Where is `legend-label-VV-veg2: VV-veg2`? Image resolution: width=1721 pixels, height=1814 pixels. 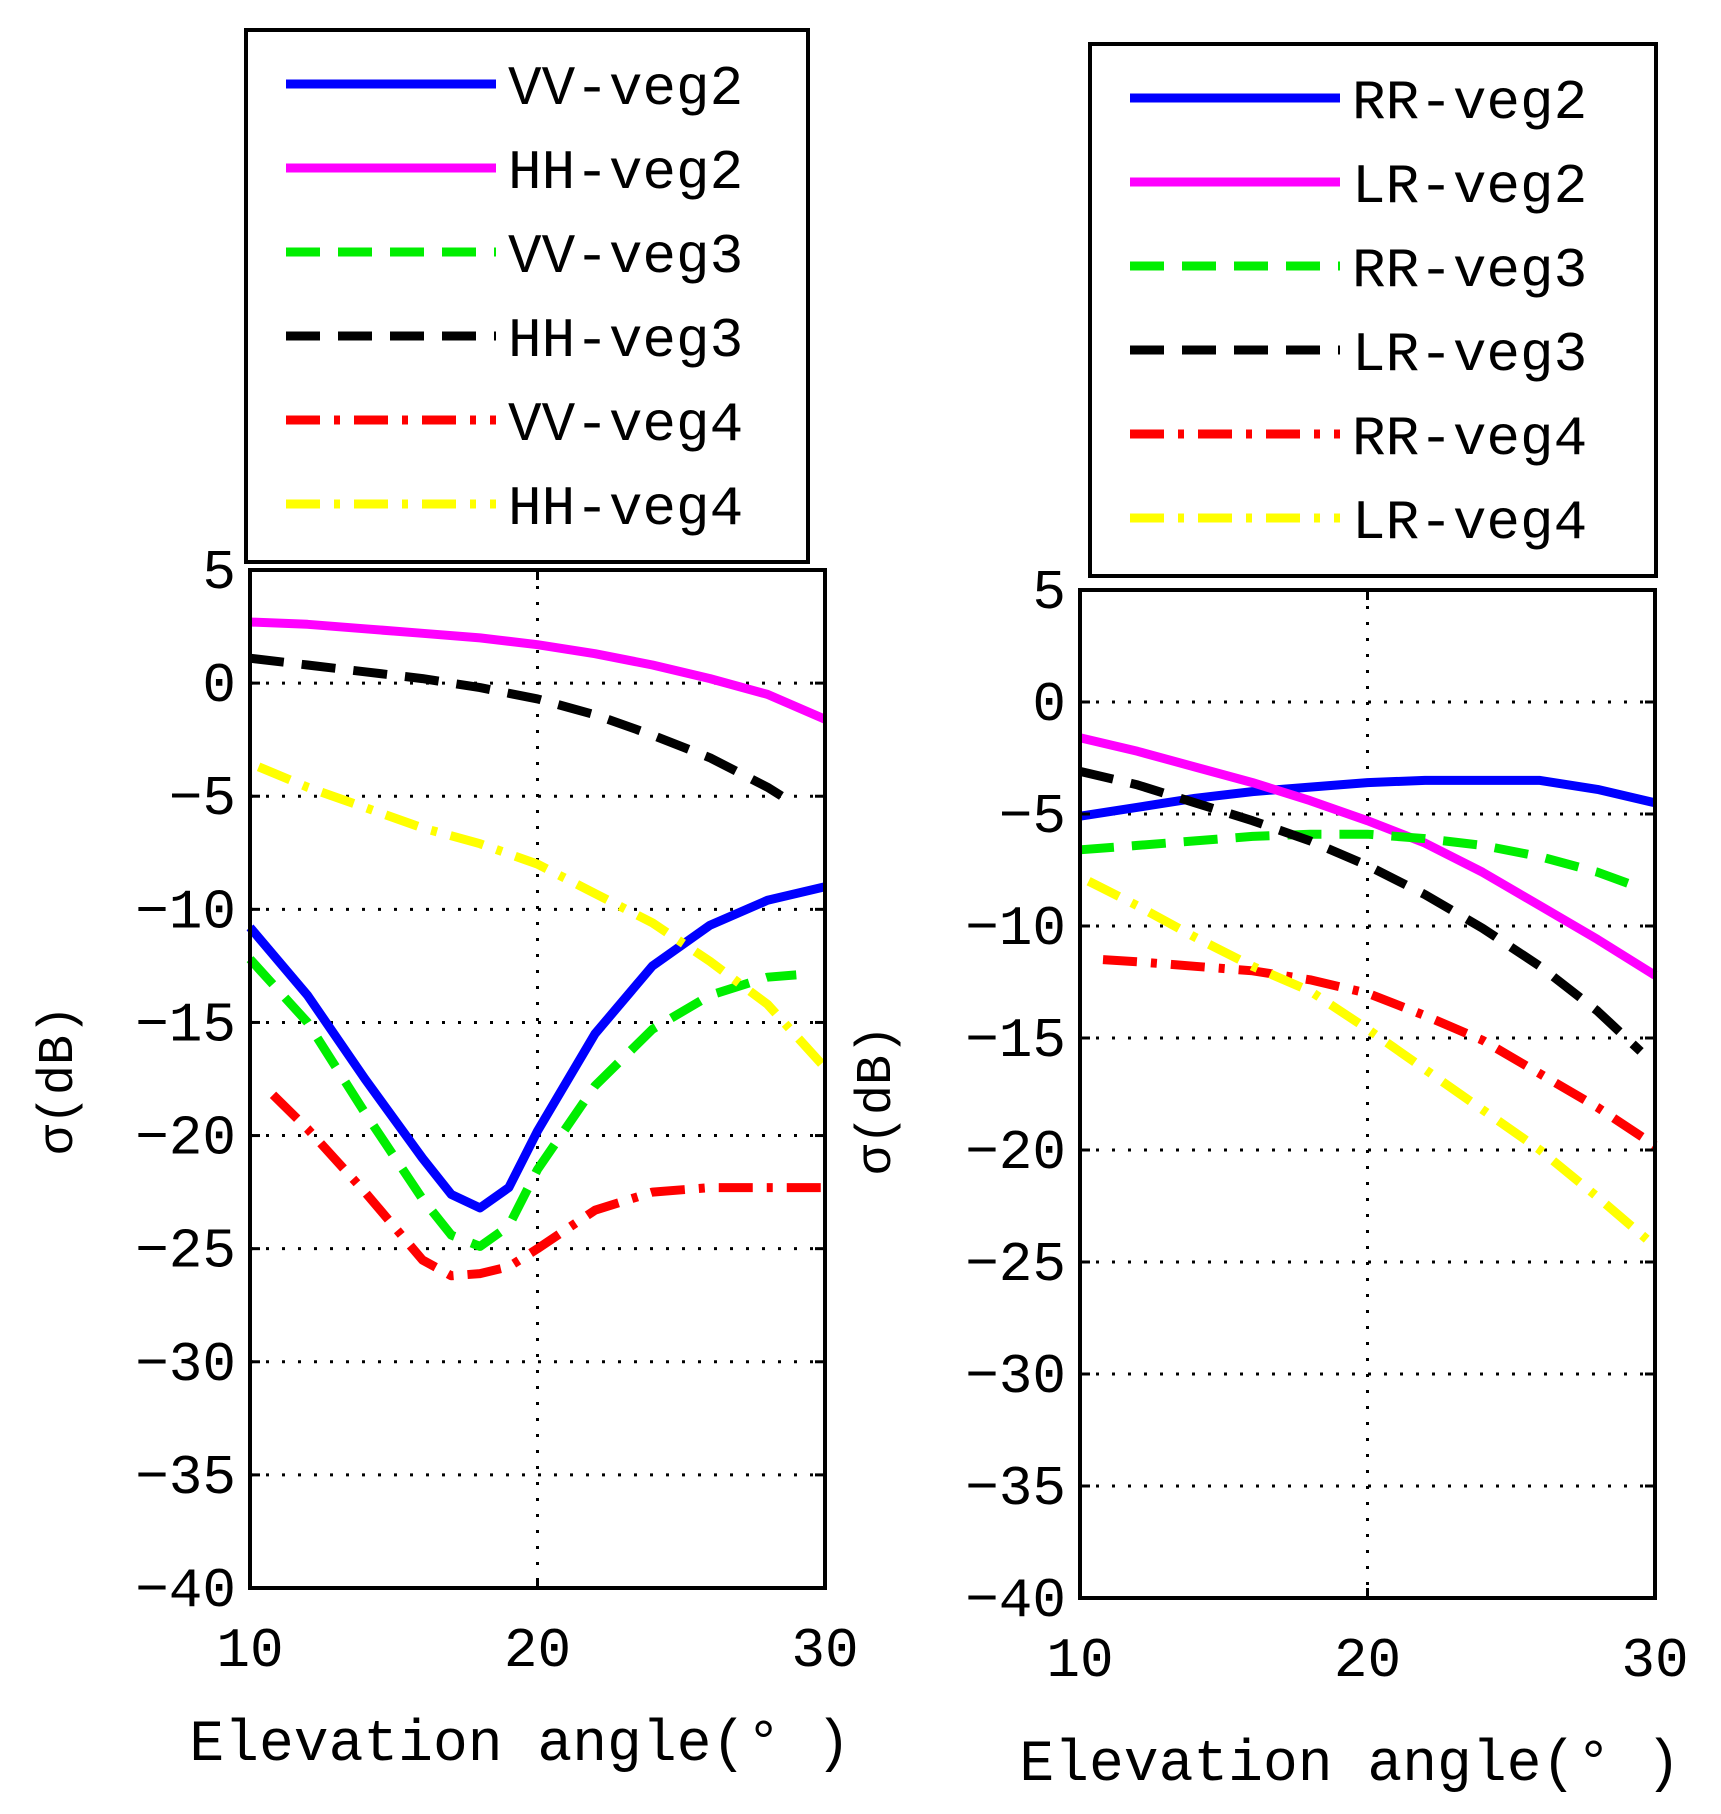 legend-label-VV-veg2: VV-veg2 is located at coordinates (625, 89).